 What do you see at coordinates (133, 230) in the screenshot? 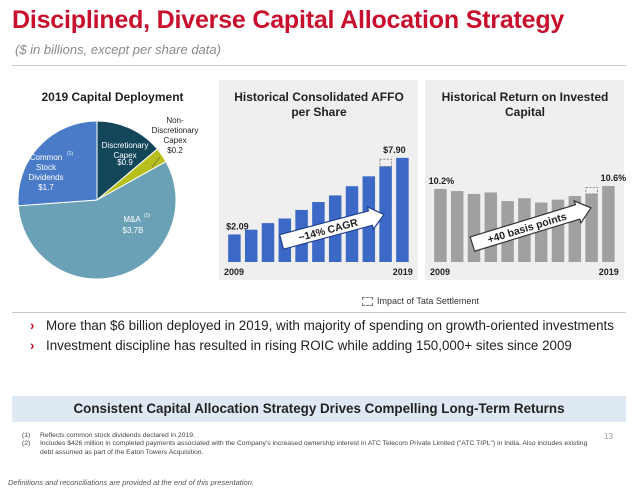
I see `pie-slice-value: $3.7B` at bounding box center [133, 230].